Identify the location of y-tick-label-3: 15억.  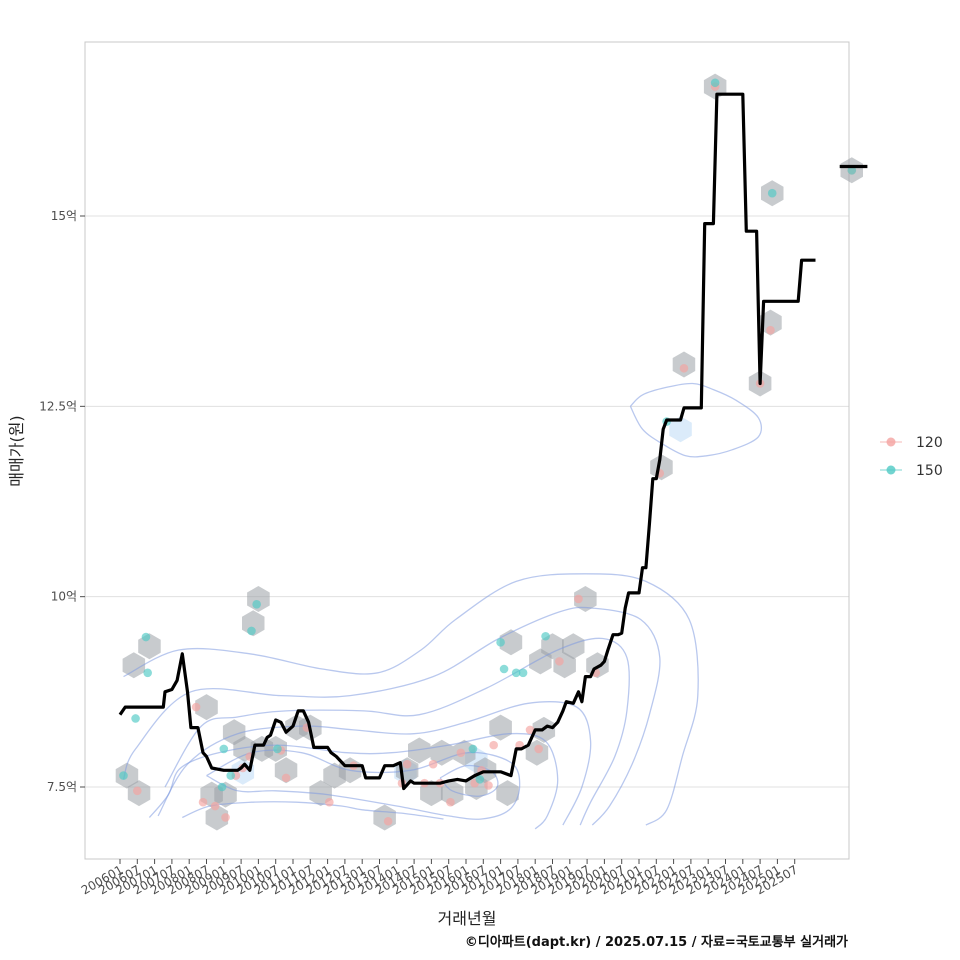
(64, 216).